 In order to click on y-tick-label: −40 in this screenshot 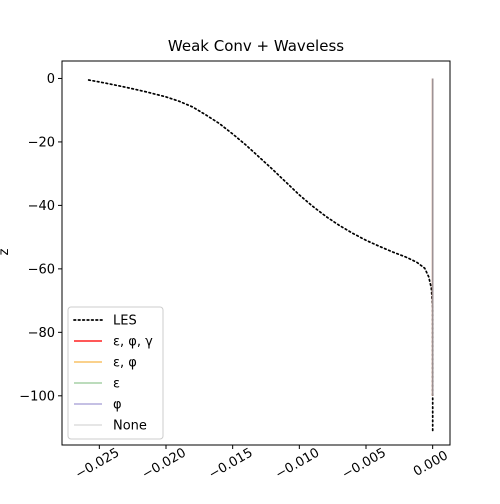, I will do `click(41, 206)`.